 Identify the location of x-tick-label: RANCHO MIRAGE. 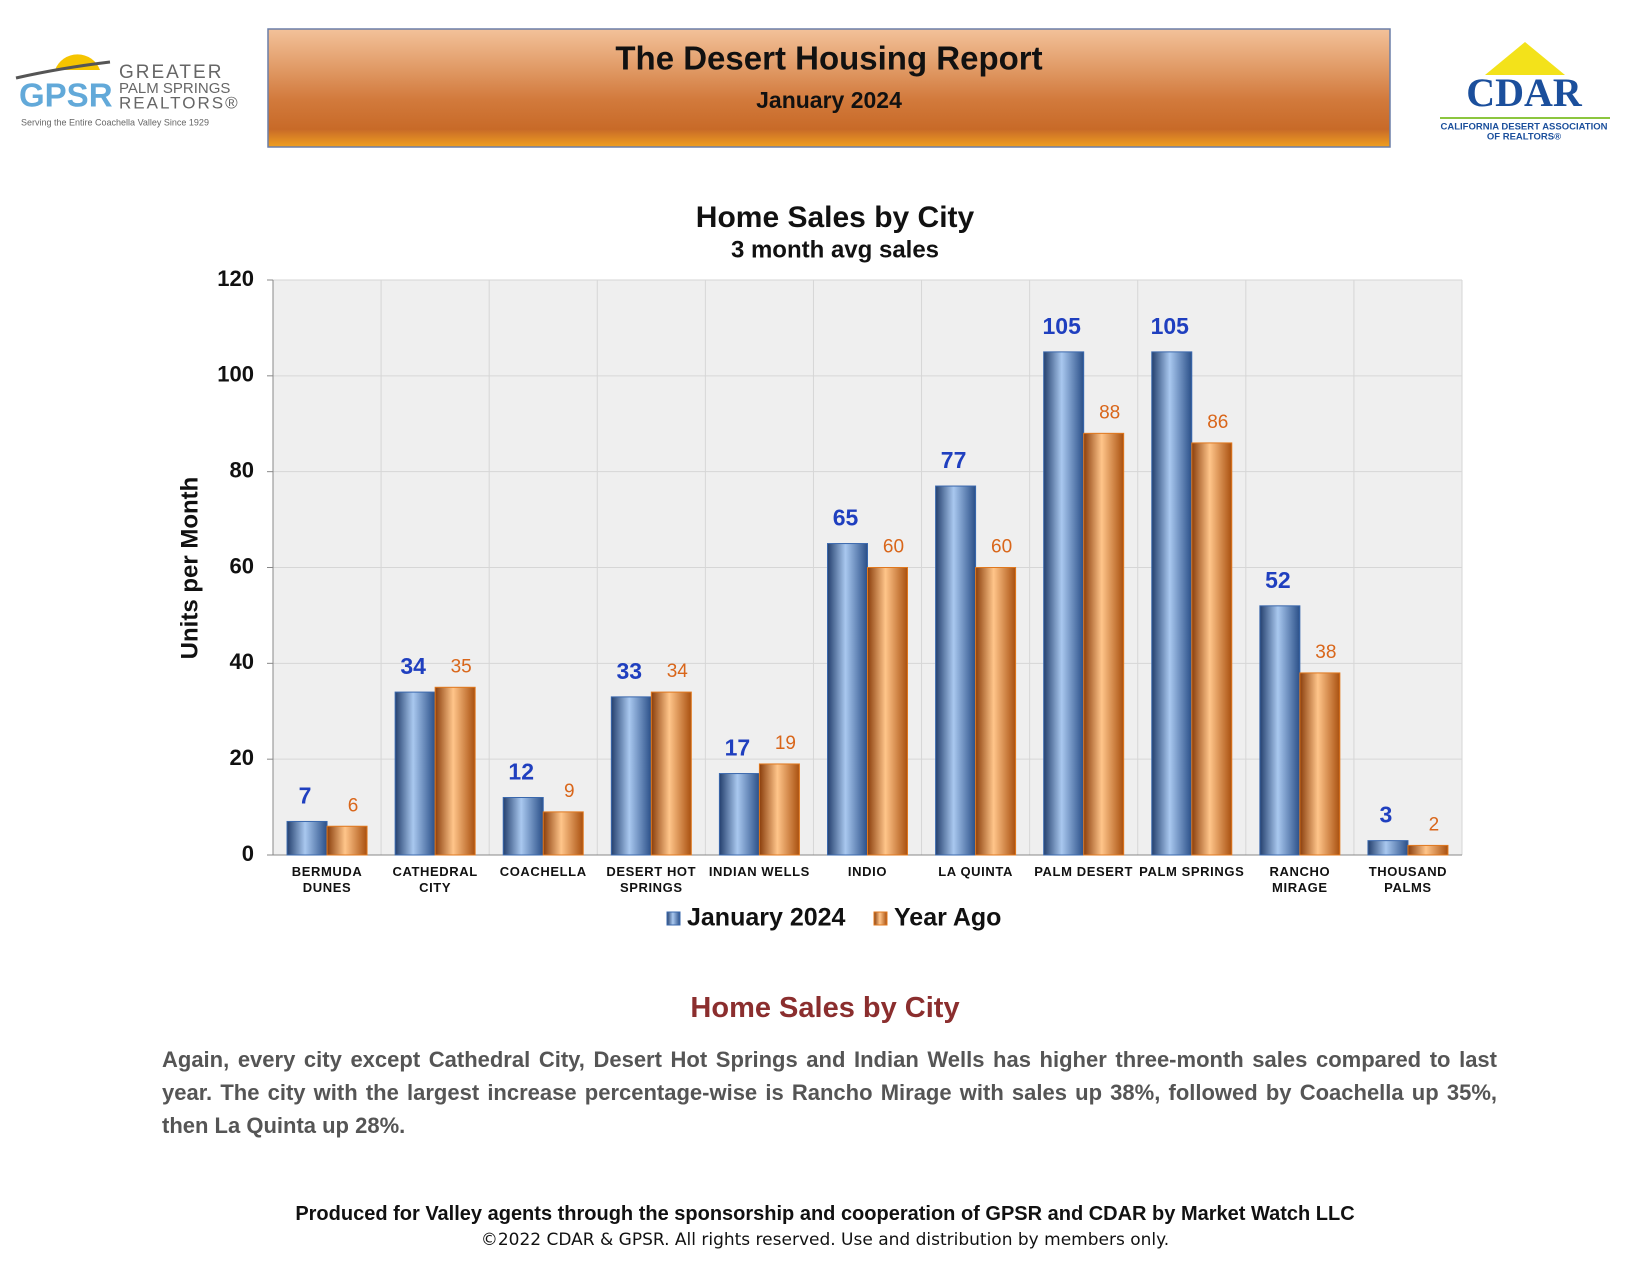
(1300, 879).